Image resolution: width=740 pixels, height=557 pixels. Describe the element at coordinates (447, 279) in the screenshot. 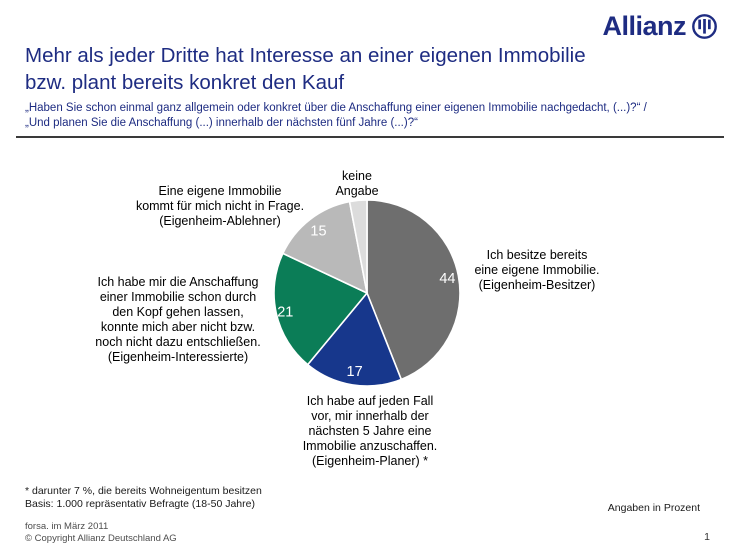

I see `pie-value-label: 44` at that location.